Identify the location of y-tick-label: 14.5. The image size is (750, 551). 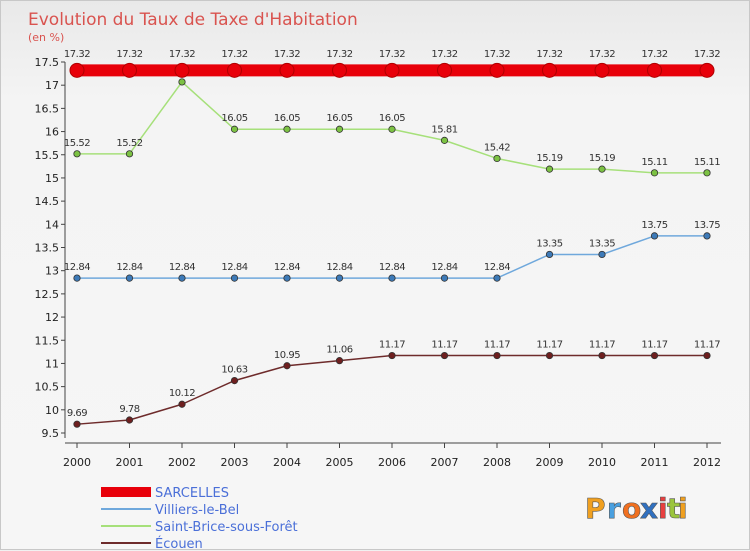
(47, 201).